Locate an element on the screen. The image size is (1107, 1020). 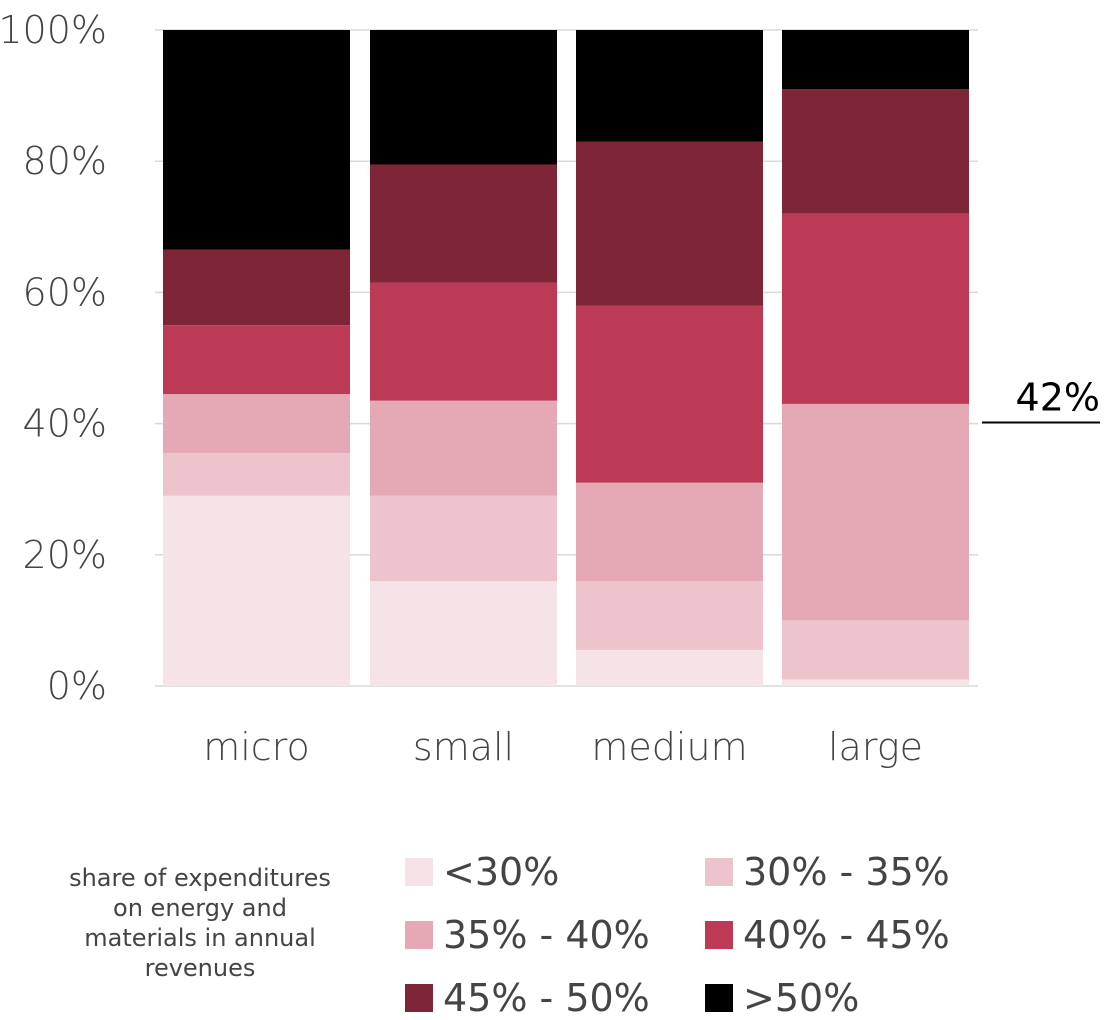
y-tick-label: 100% is located at coordinates (53, 30).